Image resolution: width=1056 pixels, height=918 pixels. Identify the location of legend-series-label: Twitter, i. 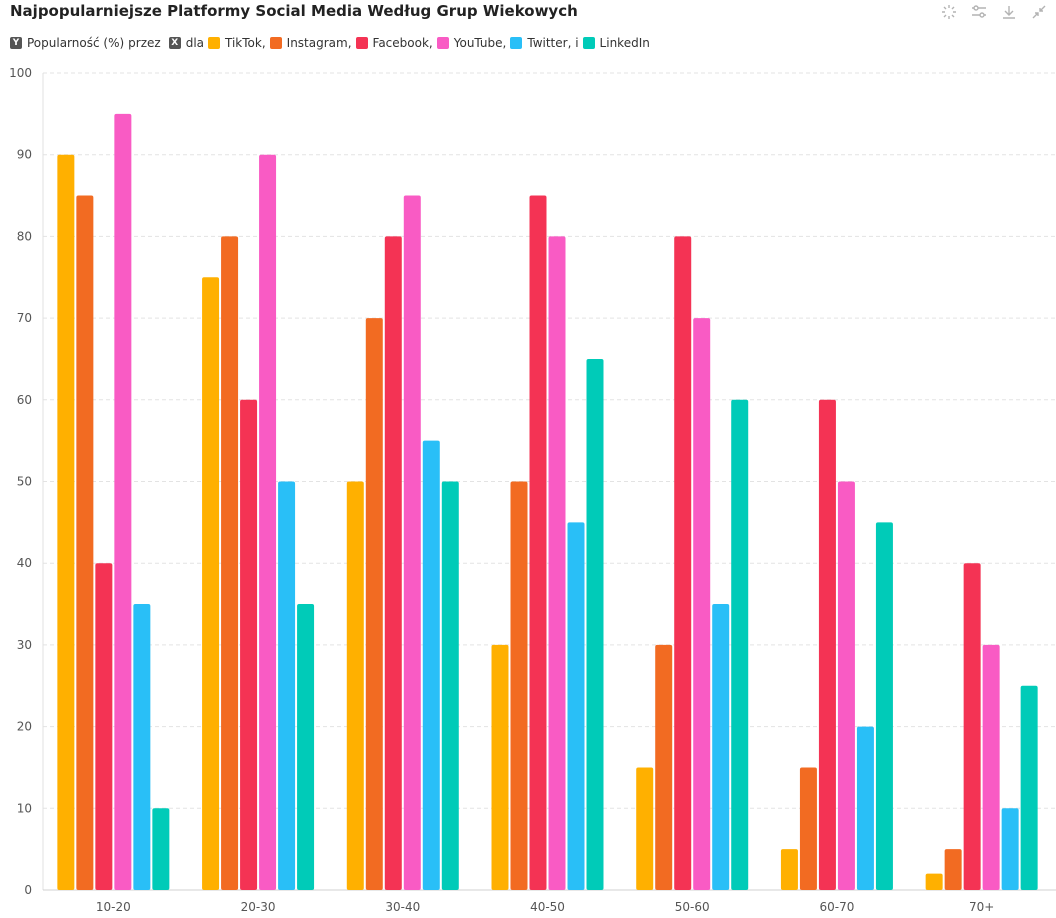
(553, 43).